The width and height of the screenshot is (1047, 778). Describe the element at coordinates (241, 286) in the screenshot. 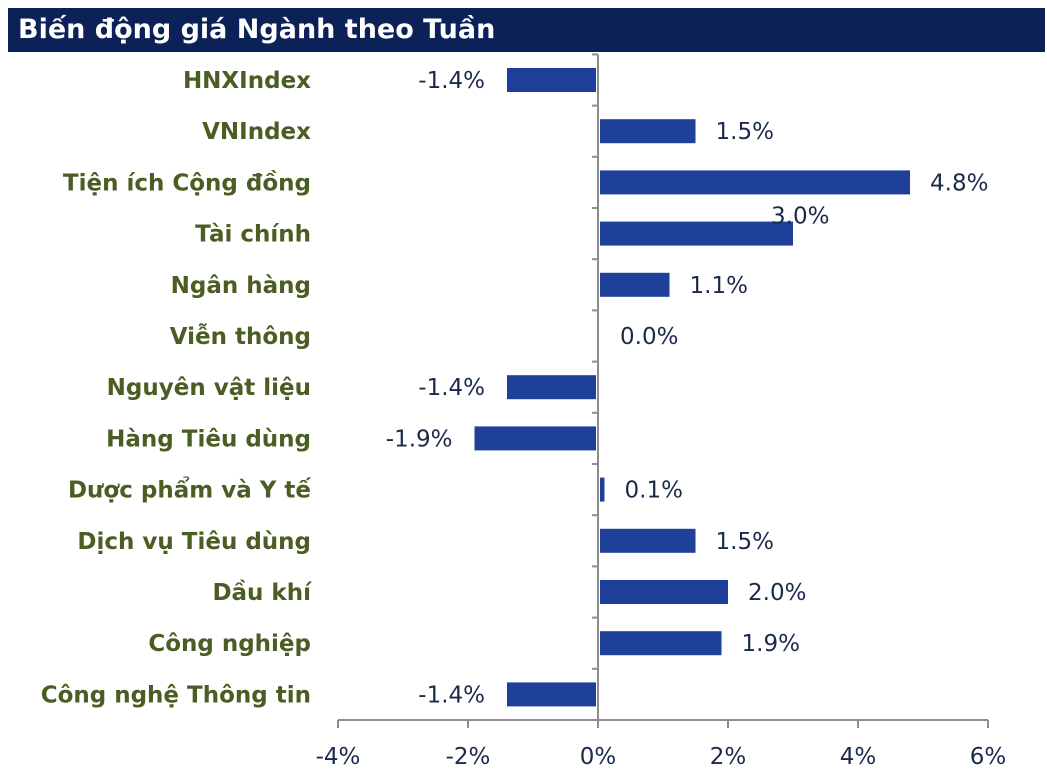

I see `category-label: Ngân hàng` at that location.